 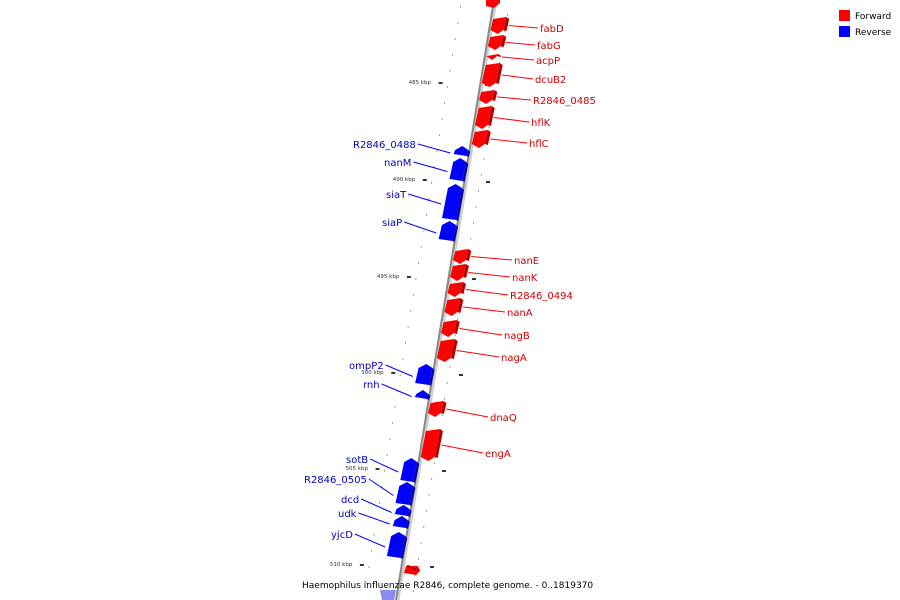 What do you see at coordinates (412, 148) in the screenshot?
I see `gene-R2846_0488: R2846_0488` at bounding box center [412, 148].